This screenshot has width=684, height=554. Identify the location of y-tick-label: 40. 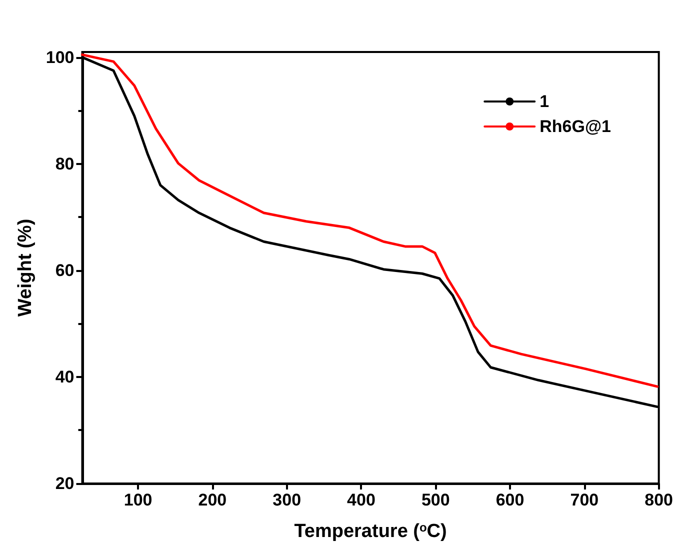
(64, 376).